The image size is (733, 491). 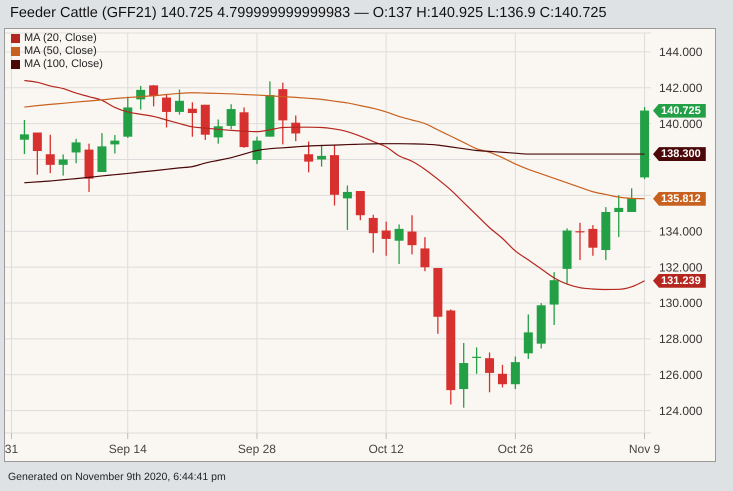 What do you see at coordinates (681, 375) in the screenshot?
I see `y-tick-label: 126.000` at bounding box center [681, 375].